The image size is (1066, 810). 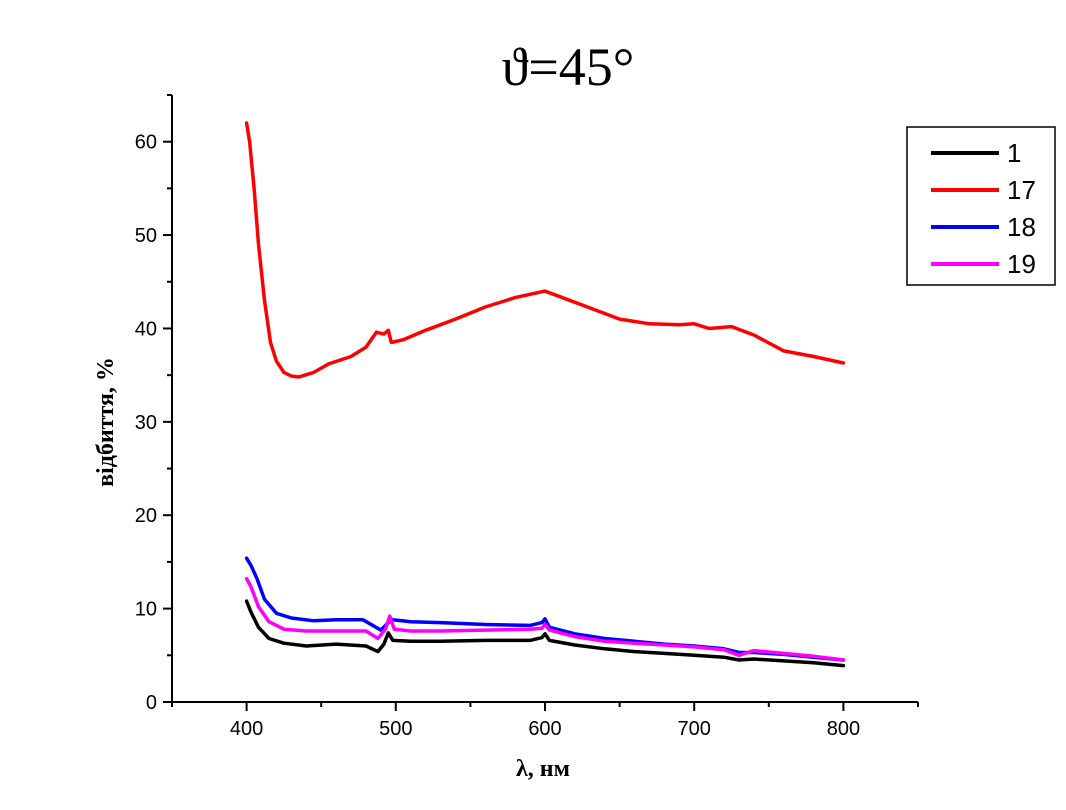 What do you see at coordinates (544, 729) in the screenshot?
I see `x-tick-label: 600` at bounding box center [544, 729].